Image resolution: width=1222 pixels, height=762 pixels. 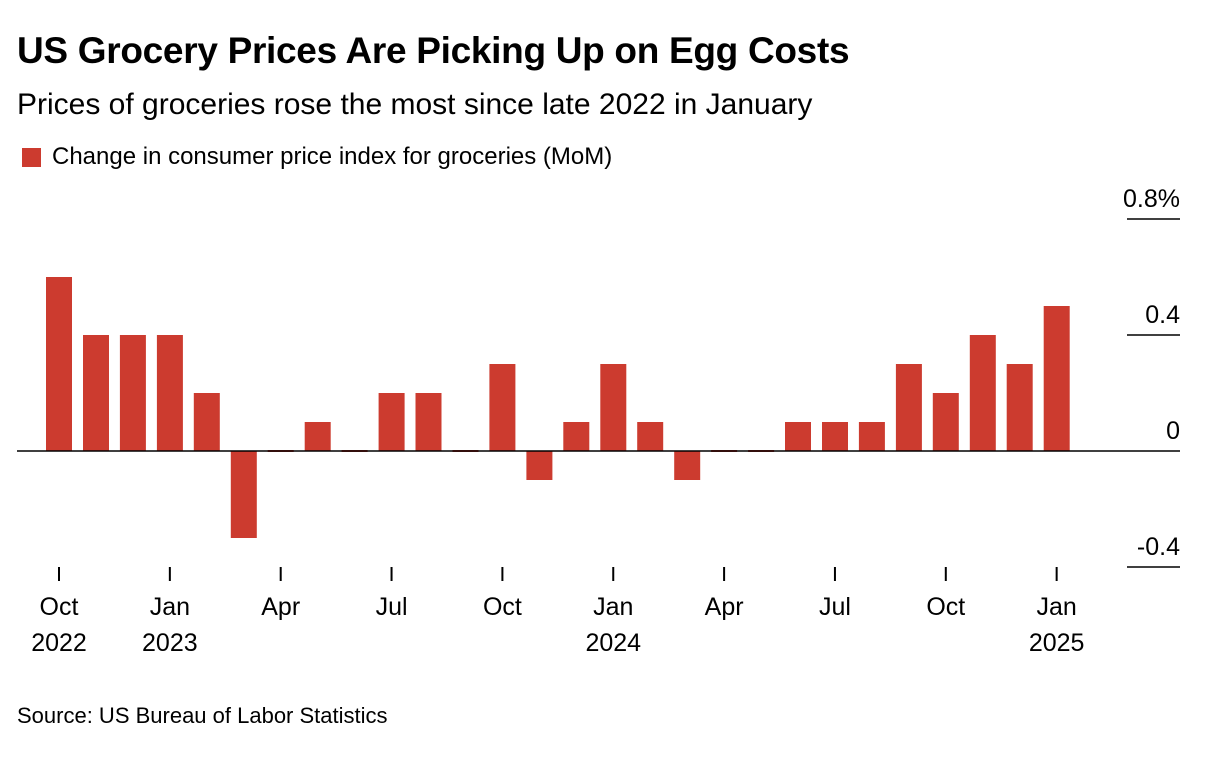 I want to click on y-tick-label: 0.4, so click(x=1162, y=315).